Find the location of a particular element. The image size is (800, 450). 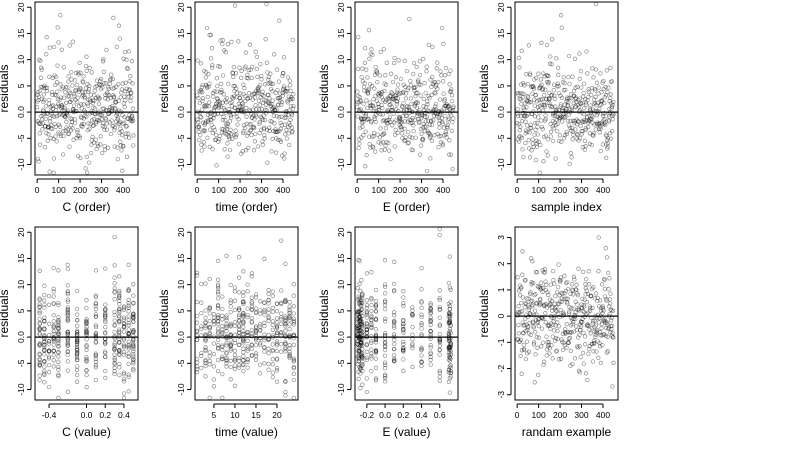

x-axis-title: time (value) is located at coordinates (246, 432).